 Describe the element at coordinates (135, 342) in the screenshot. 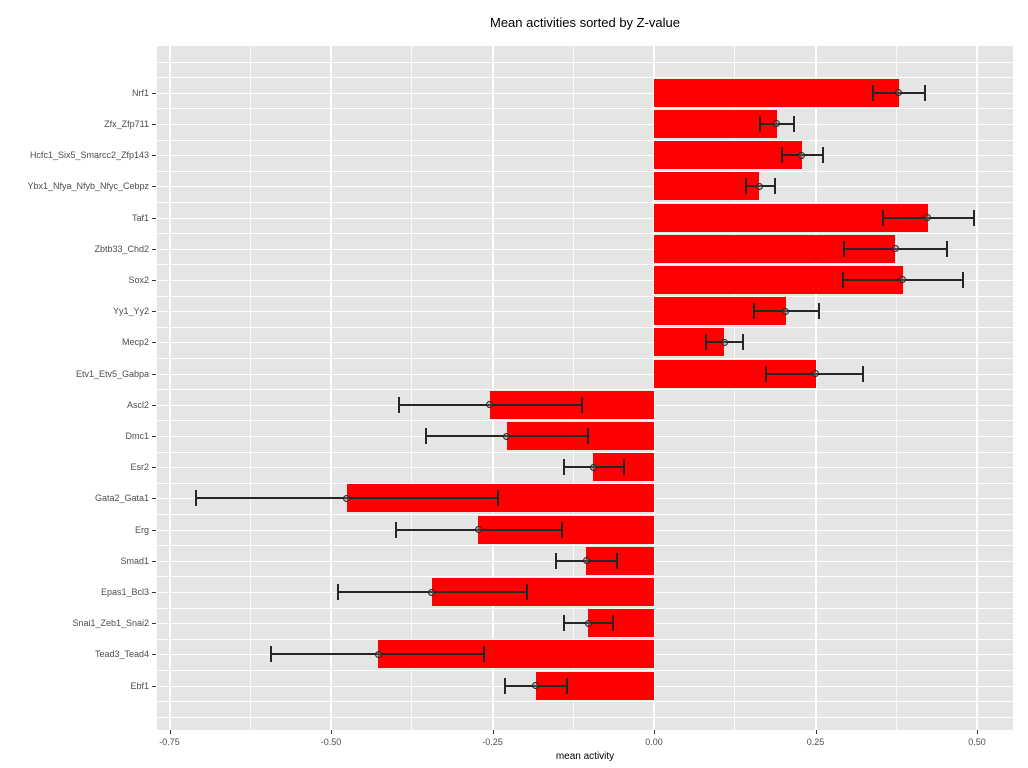

I see `y-axis-label: Mecp2` at that location.